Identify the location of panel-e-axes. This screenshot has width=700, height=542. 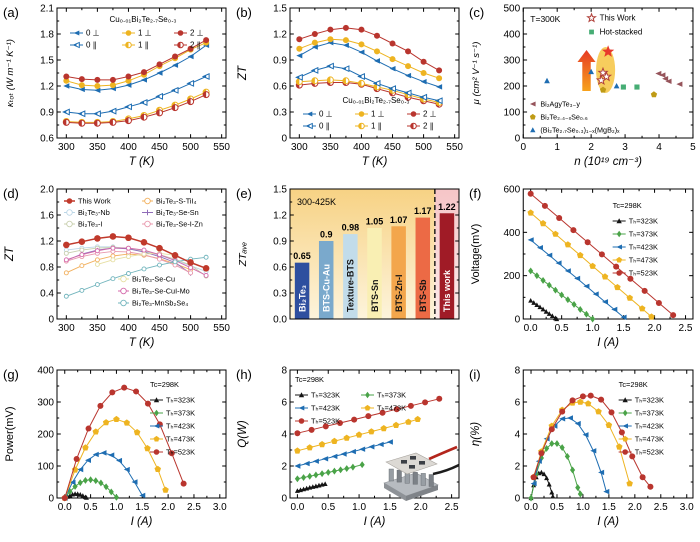
(374, 254).